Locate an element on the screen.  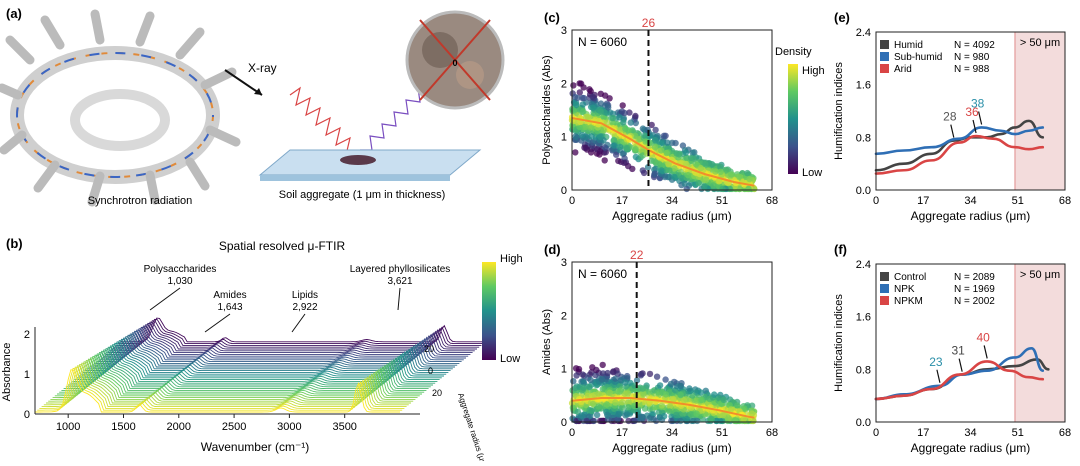
scatter-points is located at coordinates (663, 136).